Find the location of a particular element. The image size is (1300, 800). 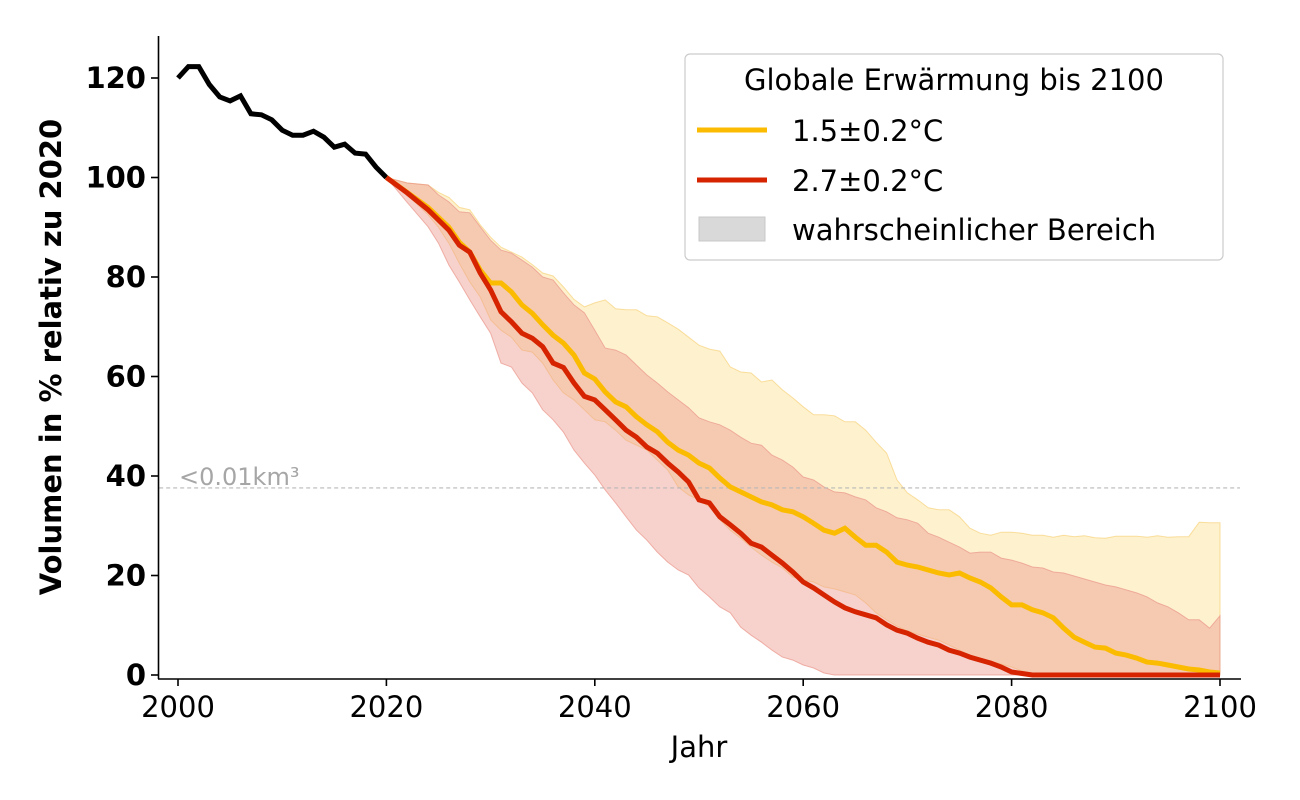

reference-line-label: <0.01km³ is located at coordinates (239, 477).